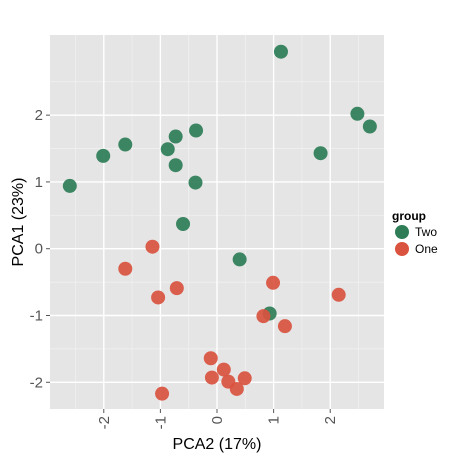  I want to click on x-tick-label: 2, so click(330, 420).